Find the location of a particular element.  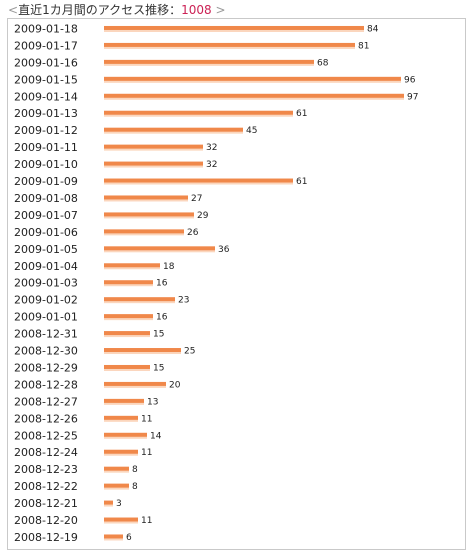

date-label: 2008-12-25 is located at coordinates (46, 435).